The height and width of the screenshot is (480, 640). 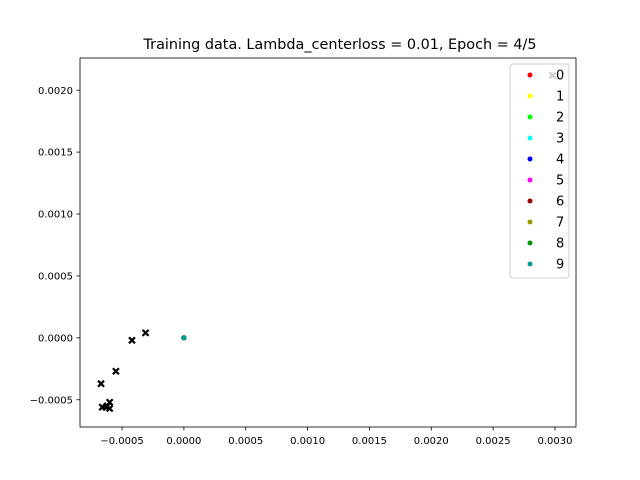 What do you see at coordinates (554, 441) in the screenshot?
I see `x-tick-label: 0.0030` at bounding box center [554, 441].